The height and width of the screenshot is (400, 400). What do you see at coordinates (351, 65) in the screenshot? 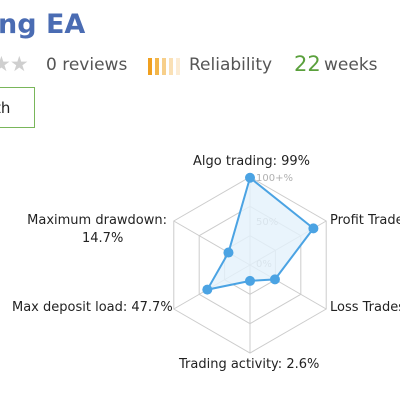
I see `weeks-label: weeks` at bounding box center [351, 65].